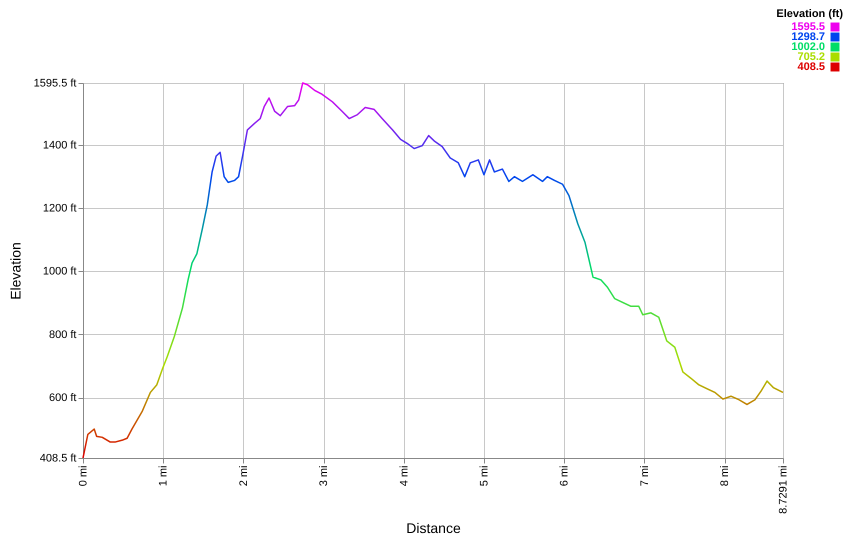 This screenshot has width=860, height=560. What do you see at coordinates (810, 14) in the screenshot?
I see `color-bar-title: Elevation (ft)` at bounding box center [810, 14].